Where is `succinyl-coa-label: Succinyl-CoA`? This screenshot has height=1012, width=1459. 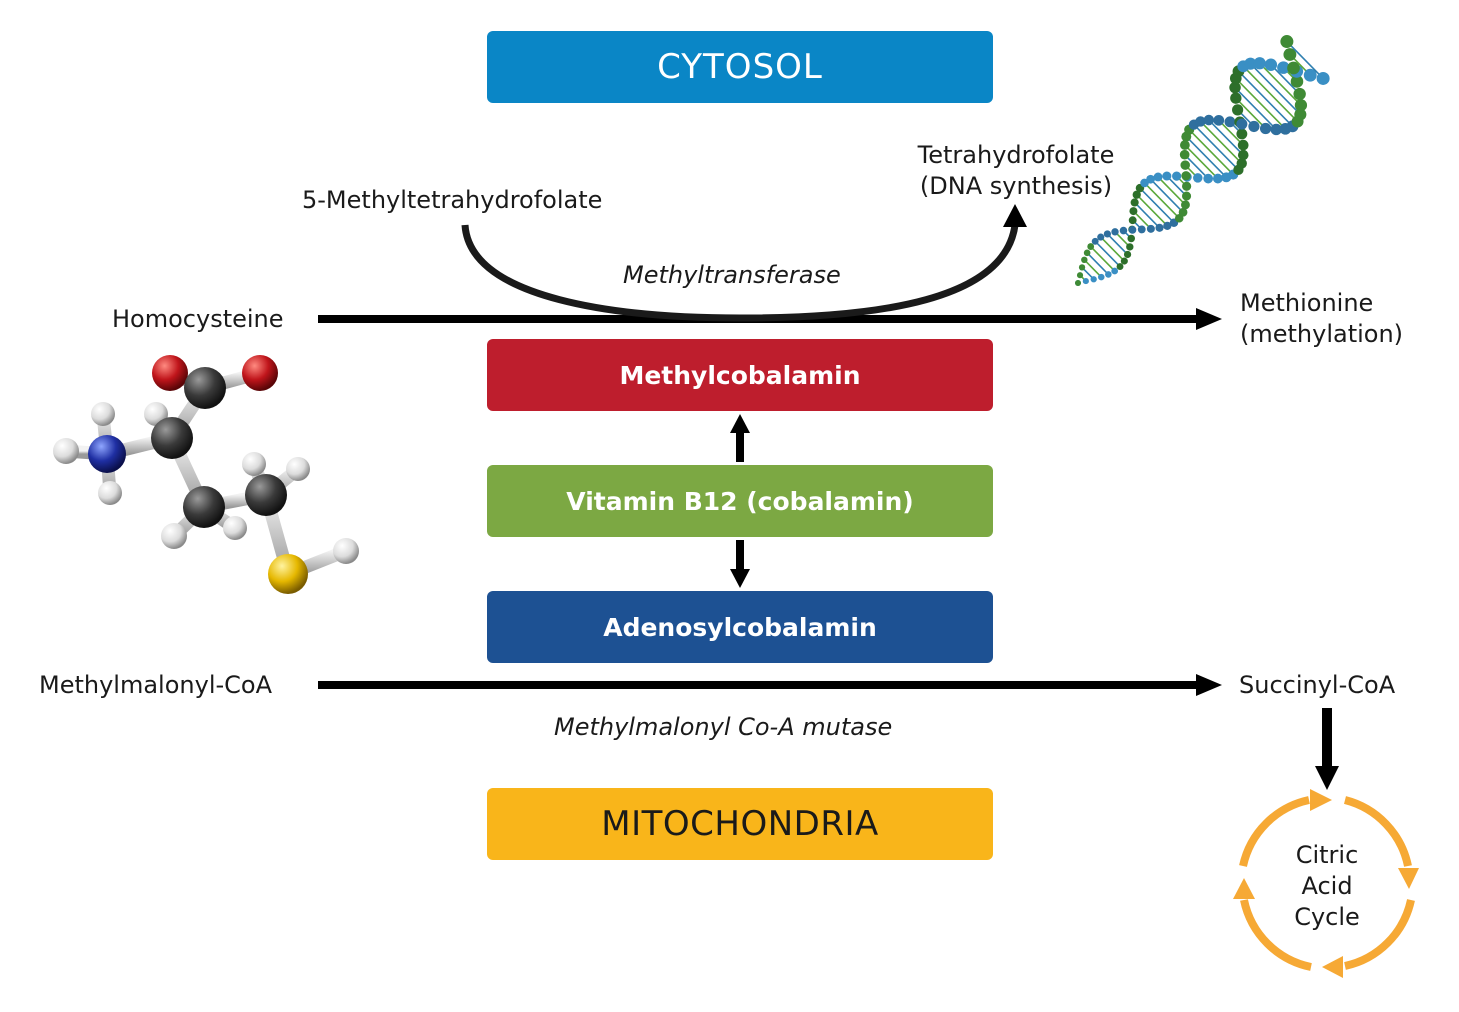
succinyl-coa-label: Succinyl-CoA is located at coordinates (1317, 685).